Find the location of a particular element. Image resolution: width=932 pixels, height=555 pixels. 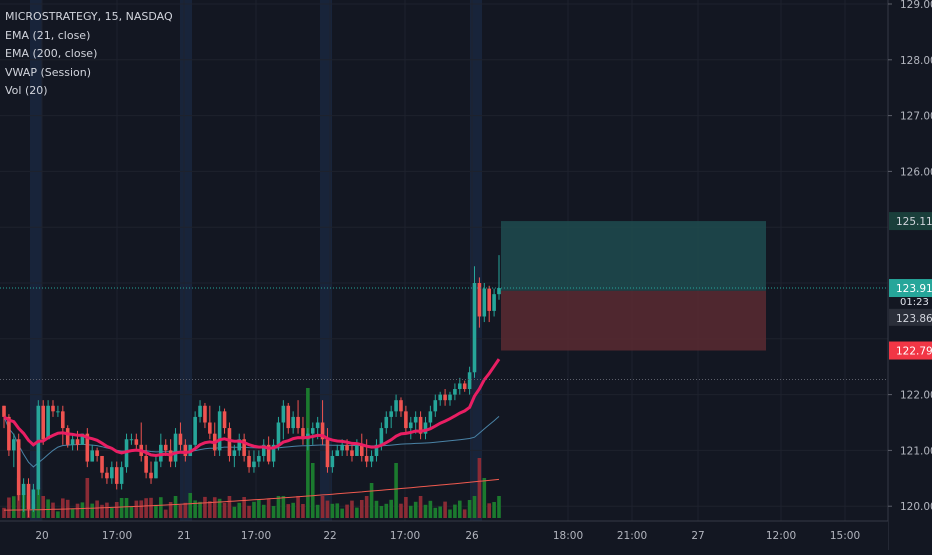

last-price-badge is located at coordinates (910, 288).